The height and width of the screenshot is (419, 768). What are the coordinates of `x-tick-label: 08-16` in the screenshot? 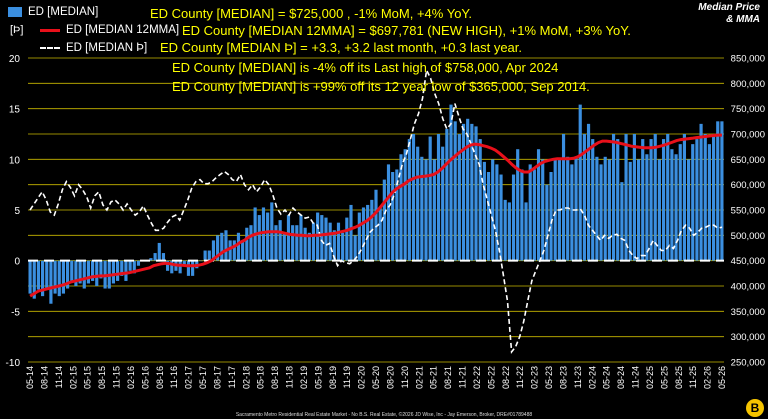 It's located at (160, 377).